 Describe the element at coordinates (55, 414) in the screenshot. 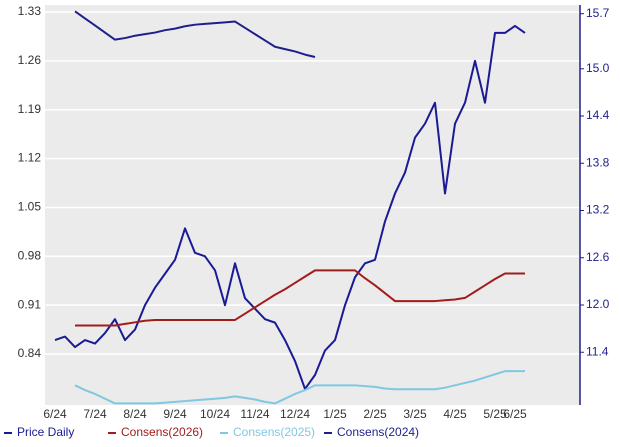

I see `x-tick-label: 6/24` at that location.